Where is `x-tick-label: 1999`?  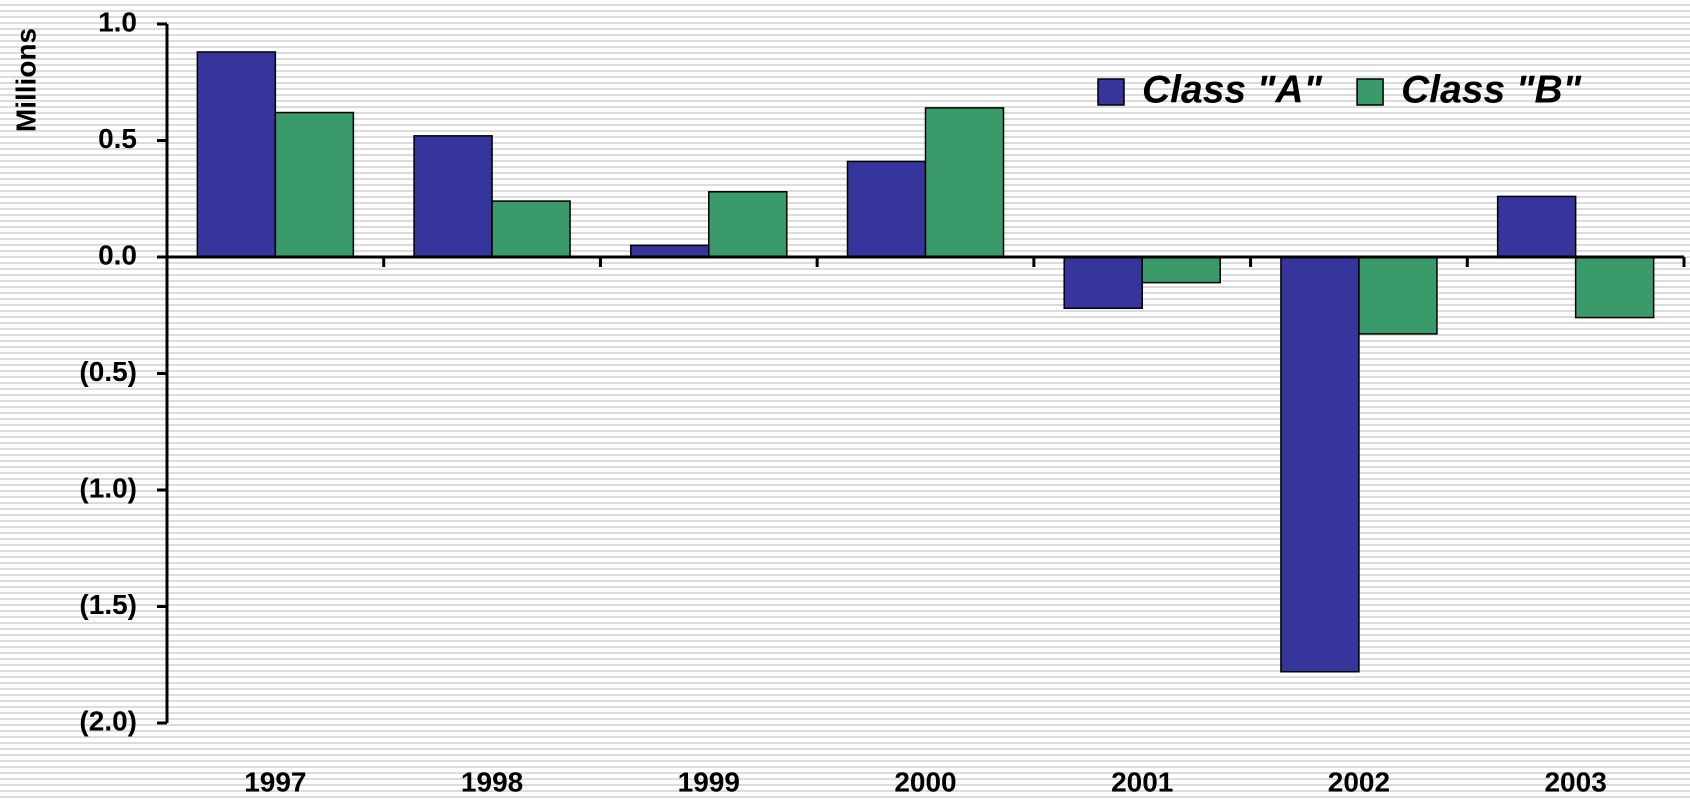
x-tick-label: 1999 is located at coordinates (709, 781).